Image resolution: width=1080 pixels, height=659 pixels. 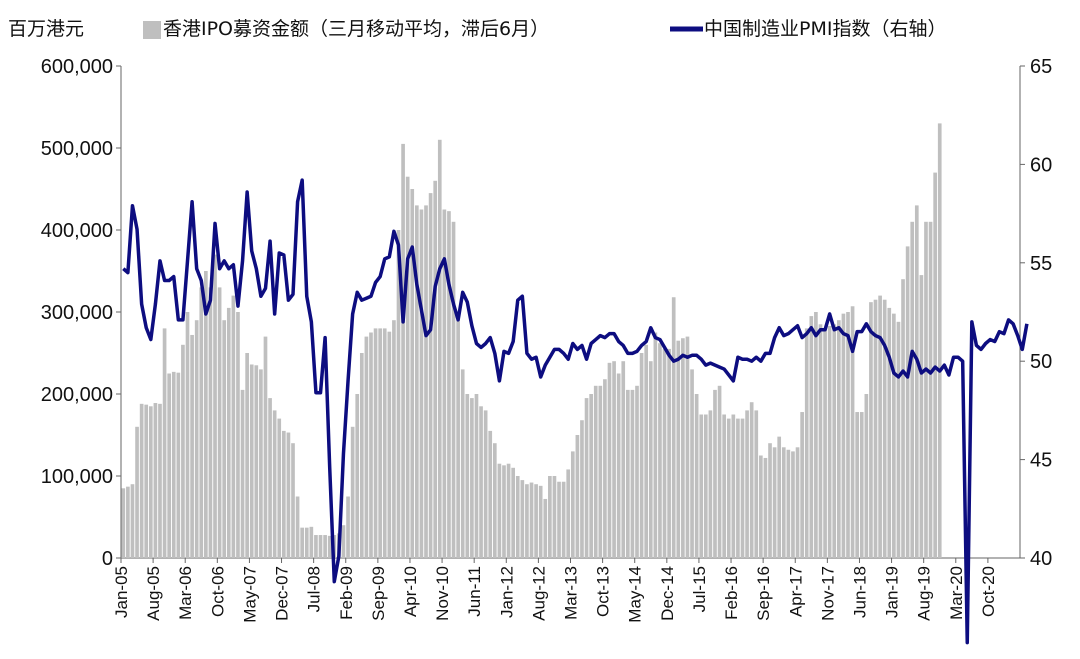 What do you see at coordinates (924, 593) in the screenshot?
I see `x-tick-label: Aug-19` at bounding box center [924, 593].